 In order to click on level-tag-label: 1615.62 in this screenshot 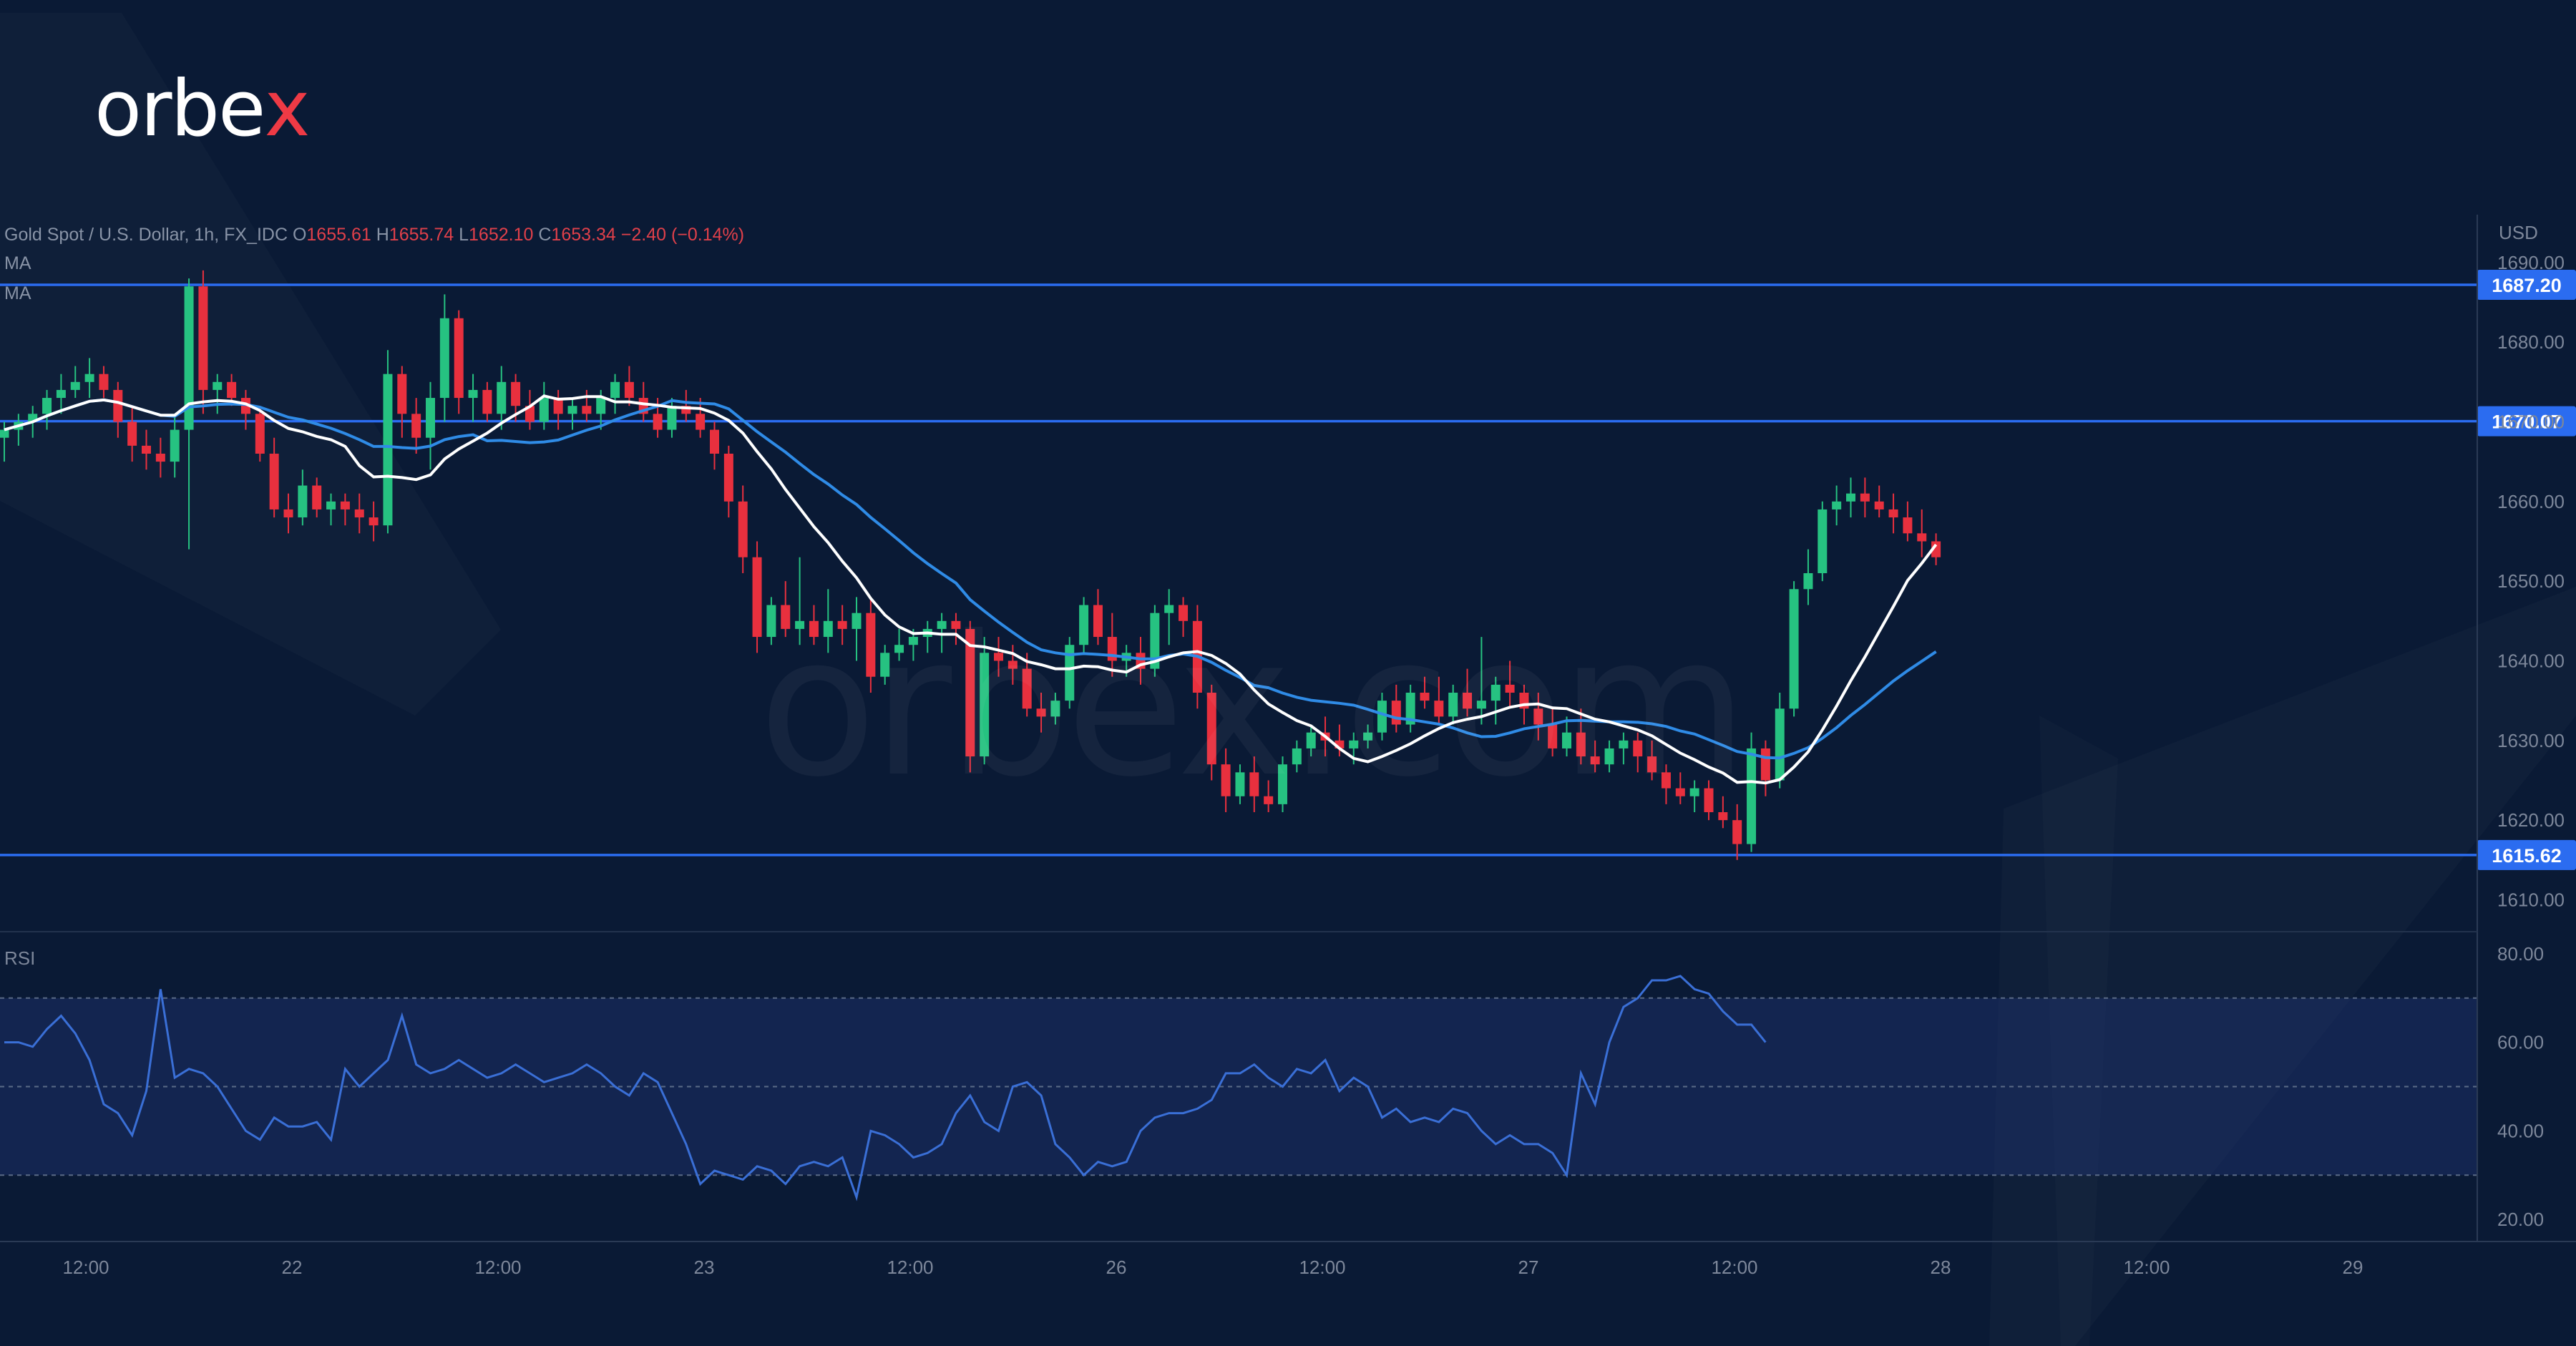, I will do `click(2527, 856)`.